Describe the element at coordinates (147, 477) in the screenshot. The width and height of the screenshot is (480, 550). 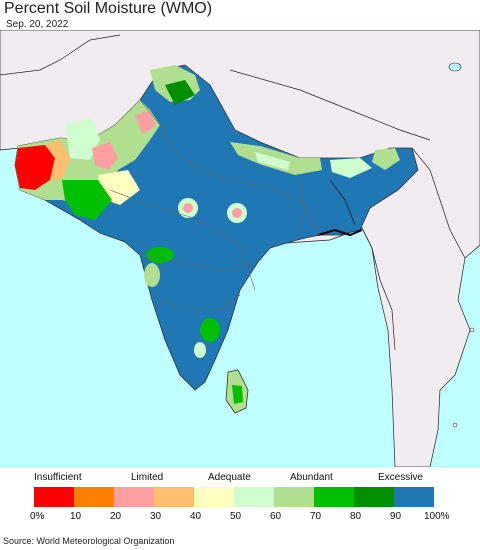
I see `legend-category-limited: Limited` at that location.